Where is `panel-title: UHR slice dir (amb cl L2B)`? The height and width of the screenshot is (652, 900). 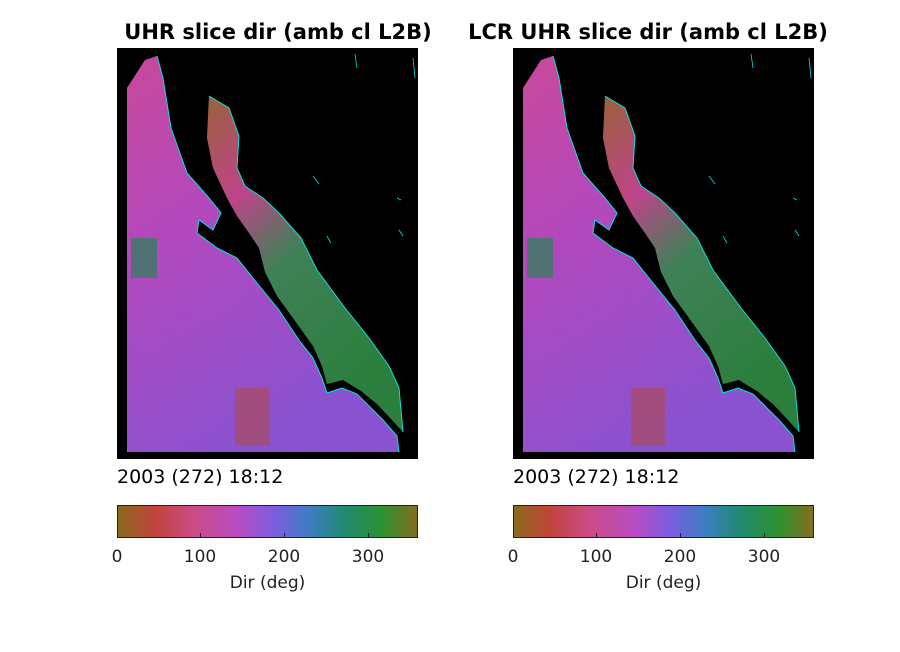
panel-title: UHR slice dir (amb cl L2B) is located at coordinates (278, 32).